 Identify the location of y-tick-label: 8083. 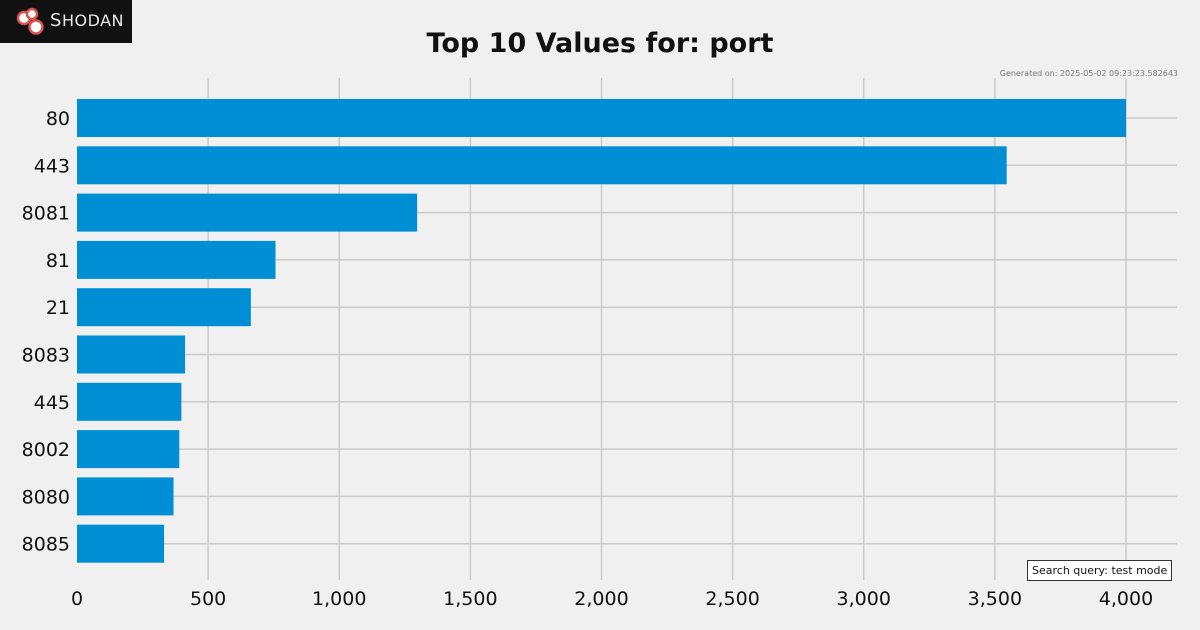
(46, 356).